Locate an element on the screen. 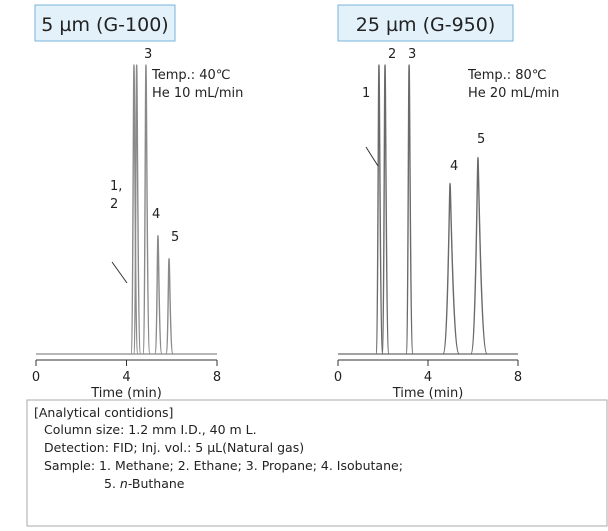 This screenshot has width=608, height=531. annotation: Temp.: 40℃ is located at coordinates (190, 75).